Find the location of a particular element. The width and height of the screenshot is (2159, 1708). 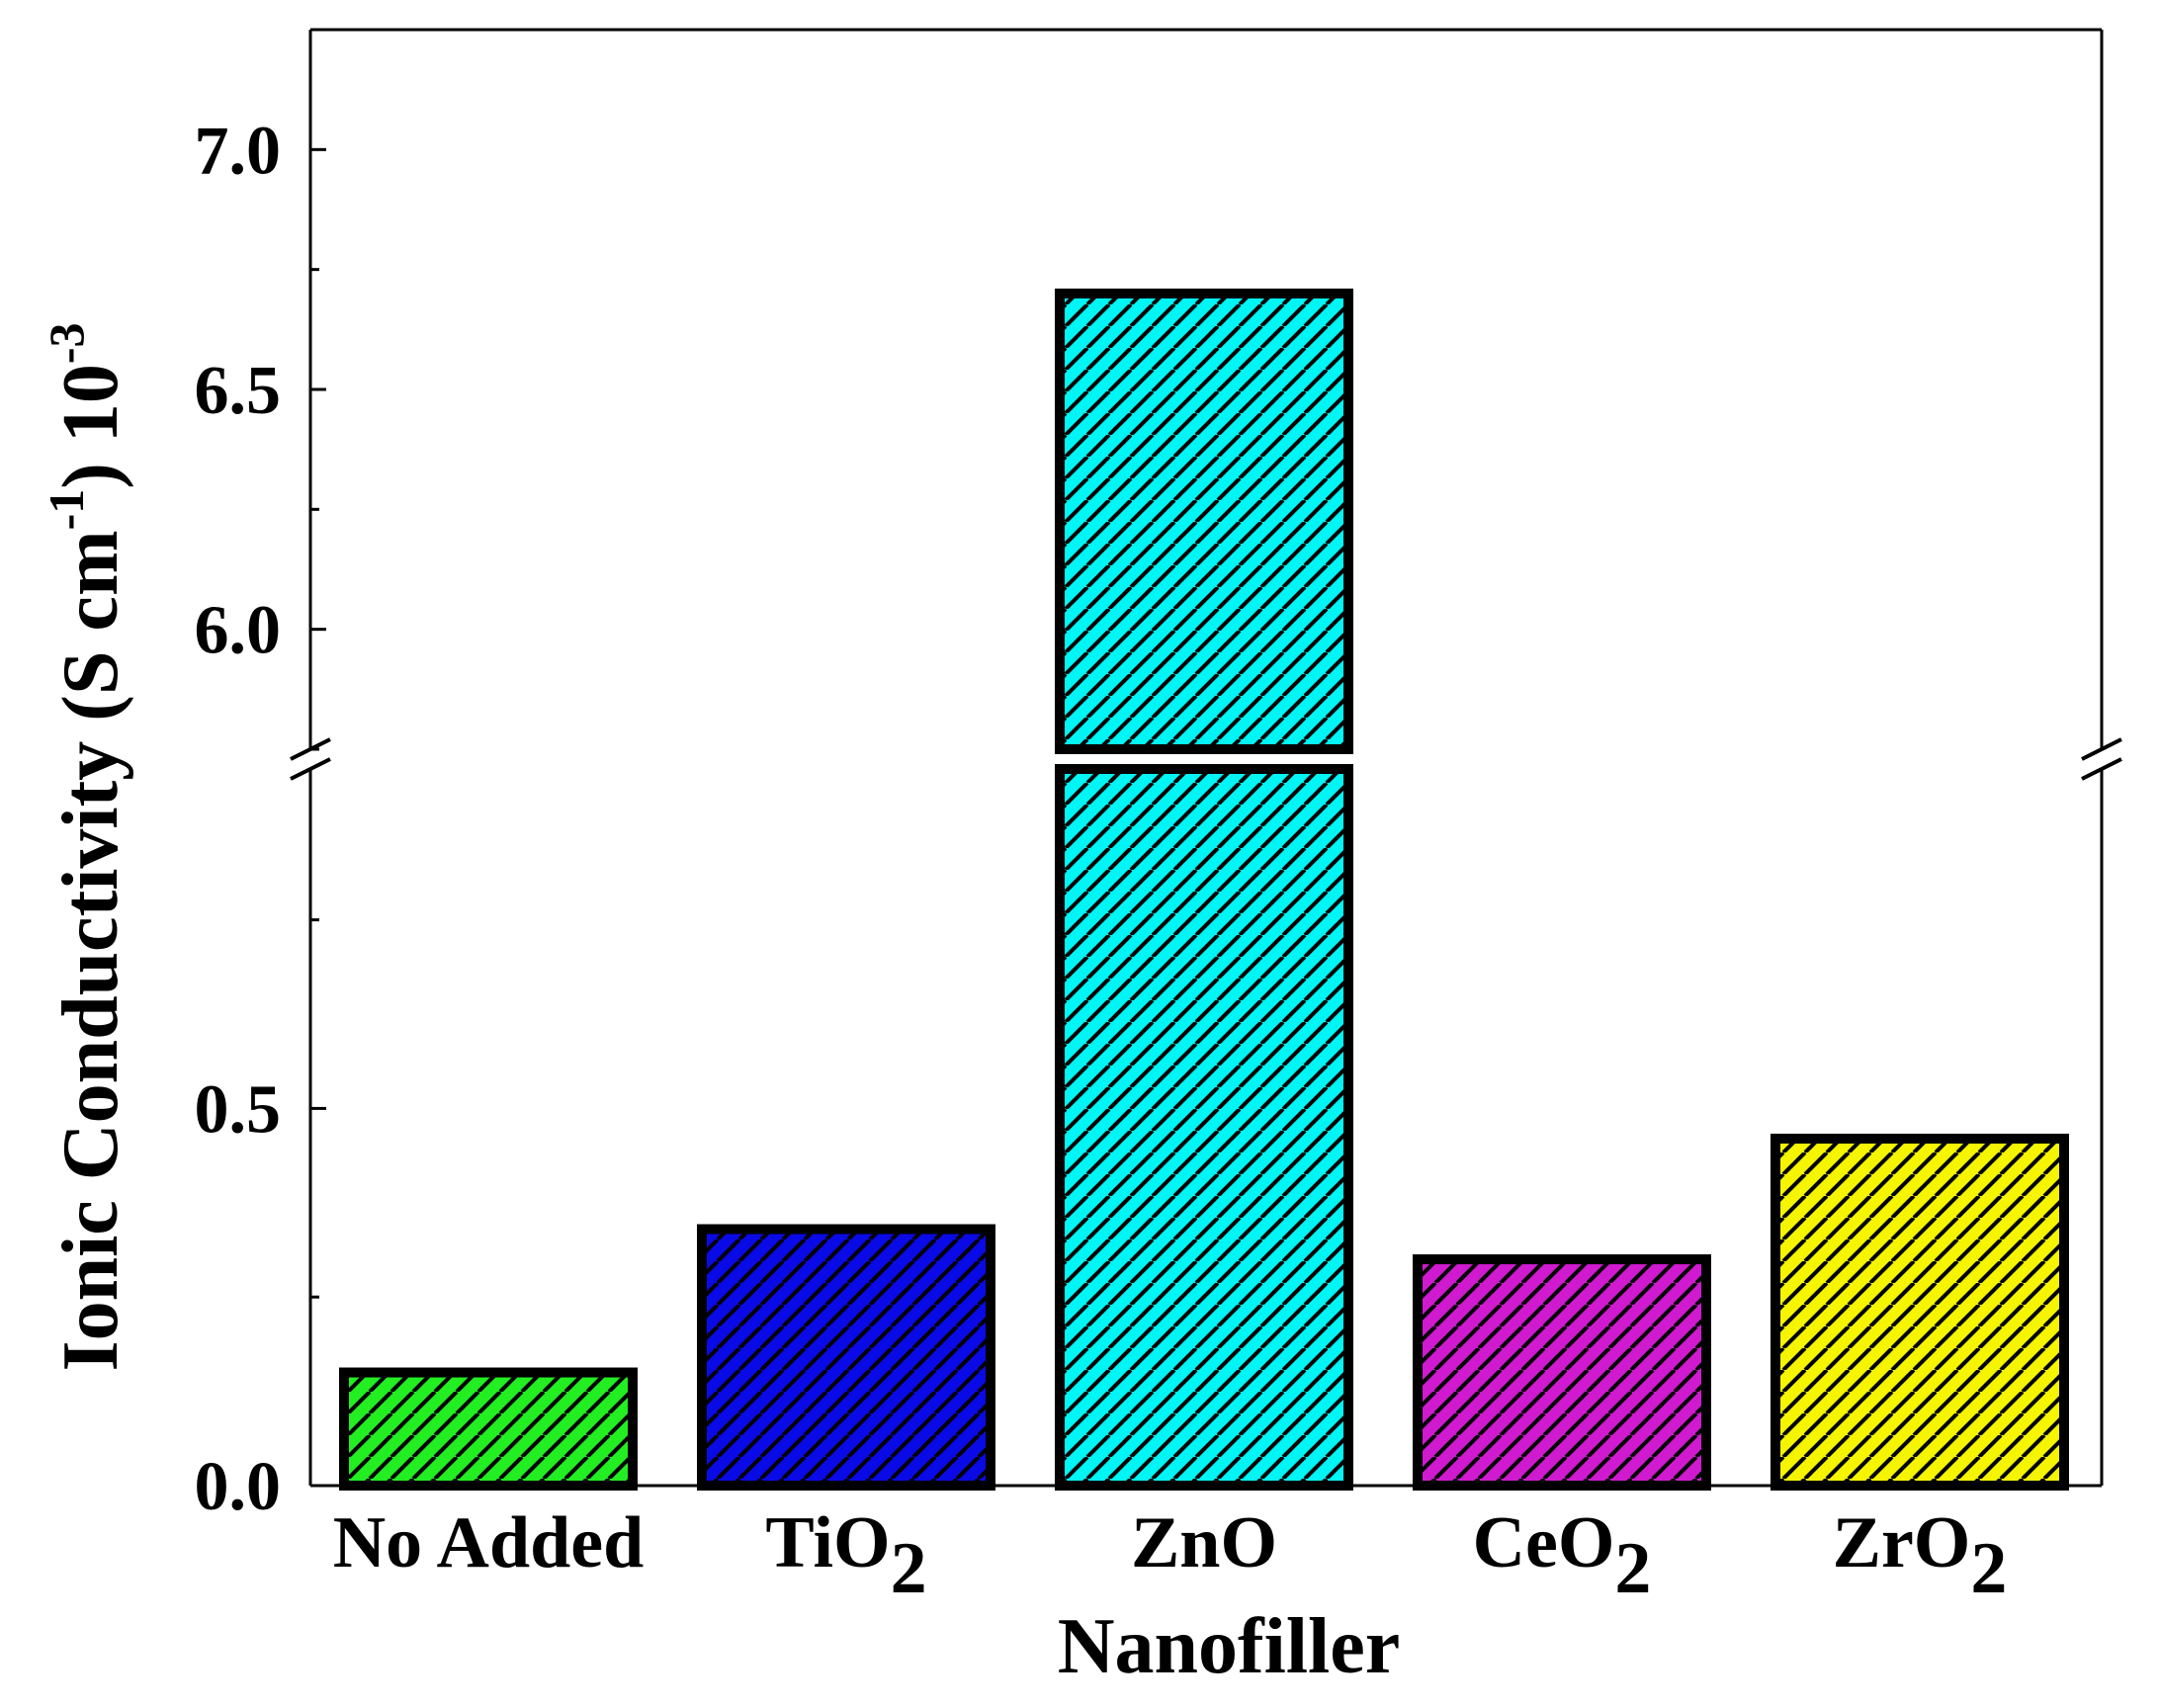

y-tick-label: 6.0 is located at coordinates (239, 631).